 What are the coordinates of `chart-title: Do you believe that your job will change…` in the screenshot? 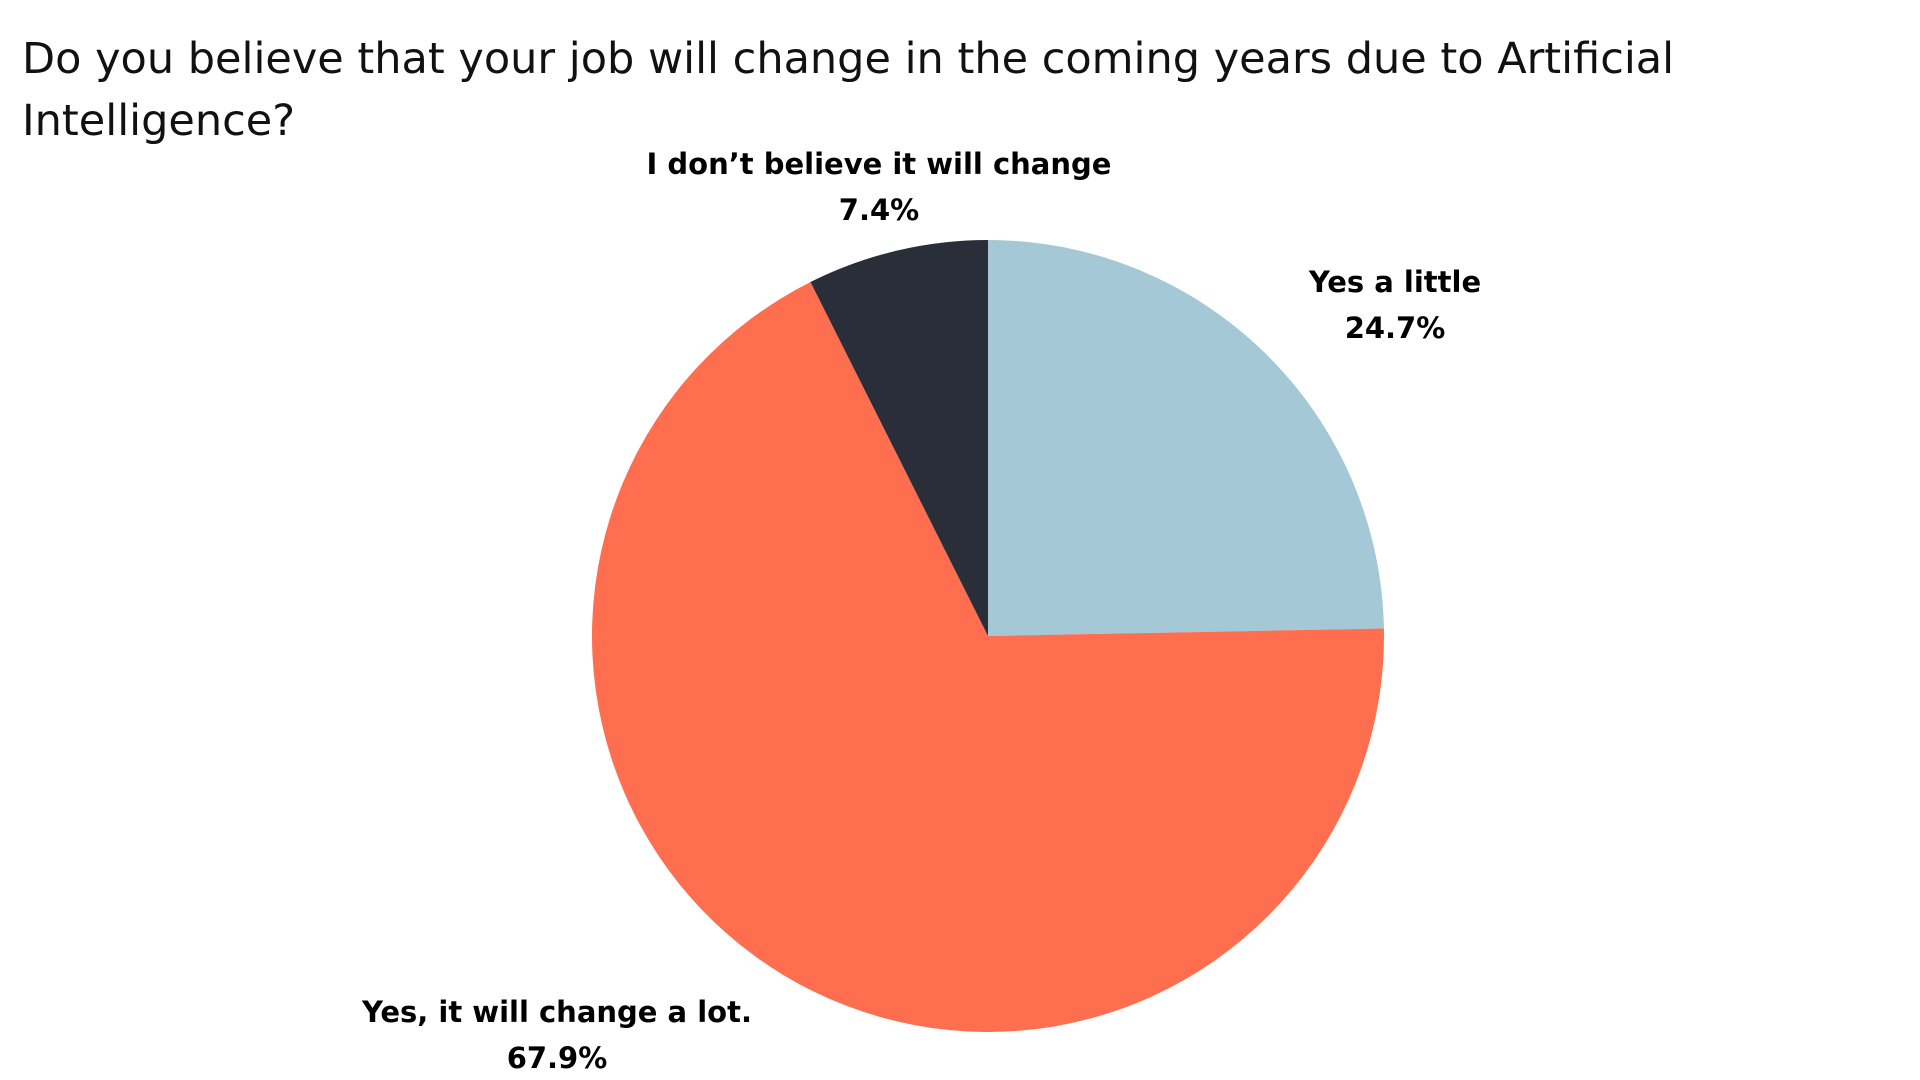 It's located at (848, 90).